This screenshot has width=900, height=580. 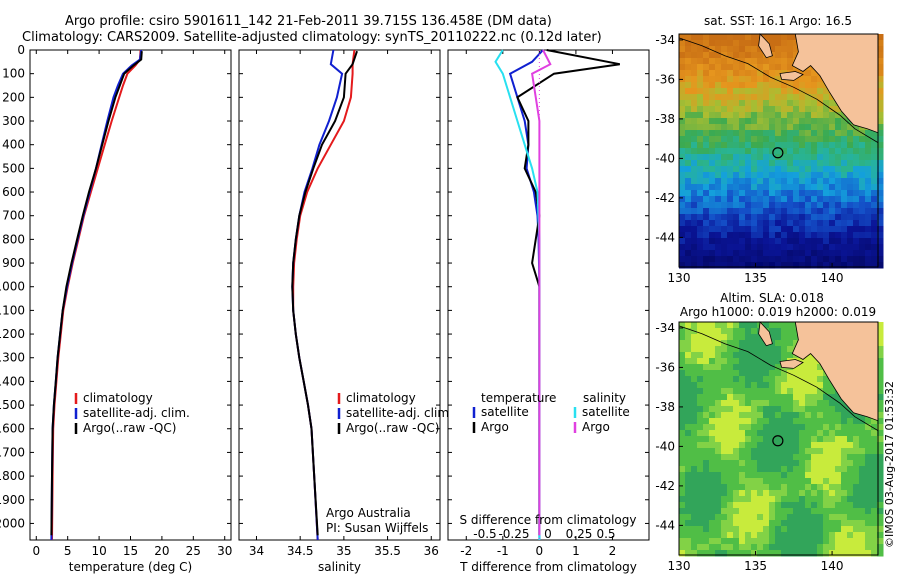 What do you see at coordinates (130, 551) in the screenshot?
I see `x-tick-label: 15` at bounding box center [130, 551].